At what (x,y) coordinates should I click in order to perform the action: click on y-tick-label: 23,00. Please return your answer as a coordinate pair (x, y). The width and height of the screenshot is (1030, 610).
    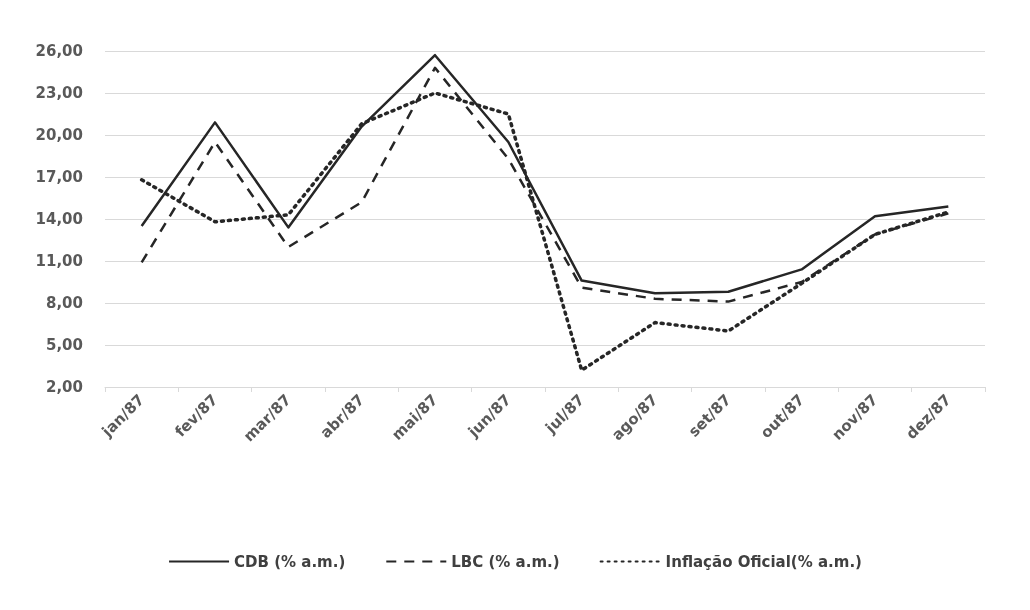
    Looking at the image, I should click on (59, 93).